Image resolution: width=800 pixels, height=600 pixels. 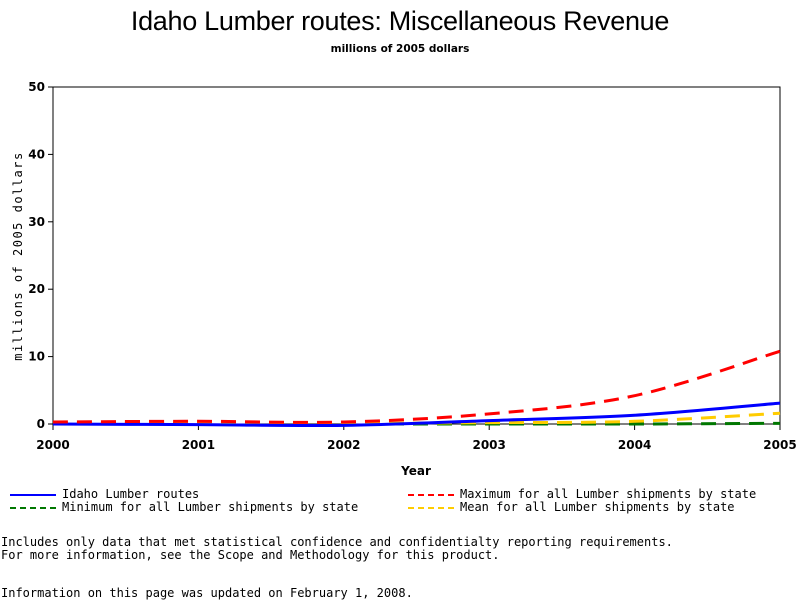 What do you see at coordinates (131, 494) in the screenshot?
I see `legend-label: Idaho Lumber routes` at bounding box center [131, 494].